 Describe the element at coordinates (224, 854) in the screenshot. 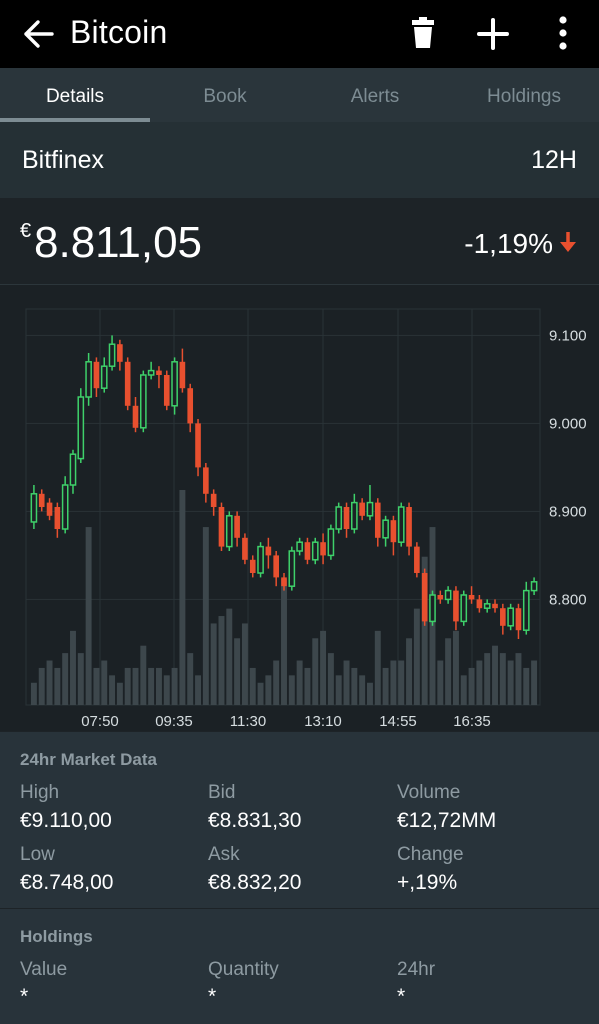

I see `ask-label: Ask` at that location.